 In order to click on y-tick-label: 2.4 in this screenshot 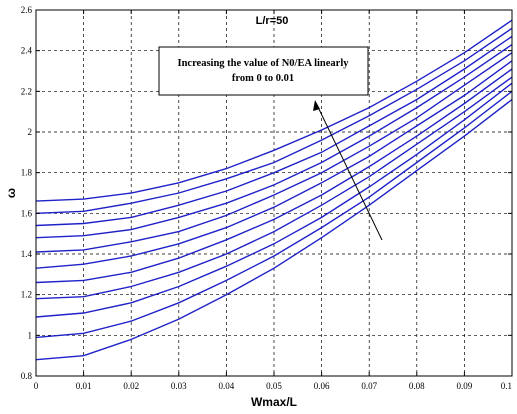, I will do `click(27, 51)`.